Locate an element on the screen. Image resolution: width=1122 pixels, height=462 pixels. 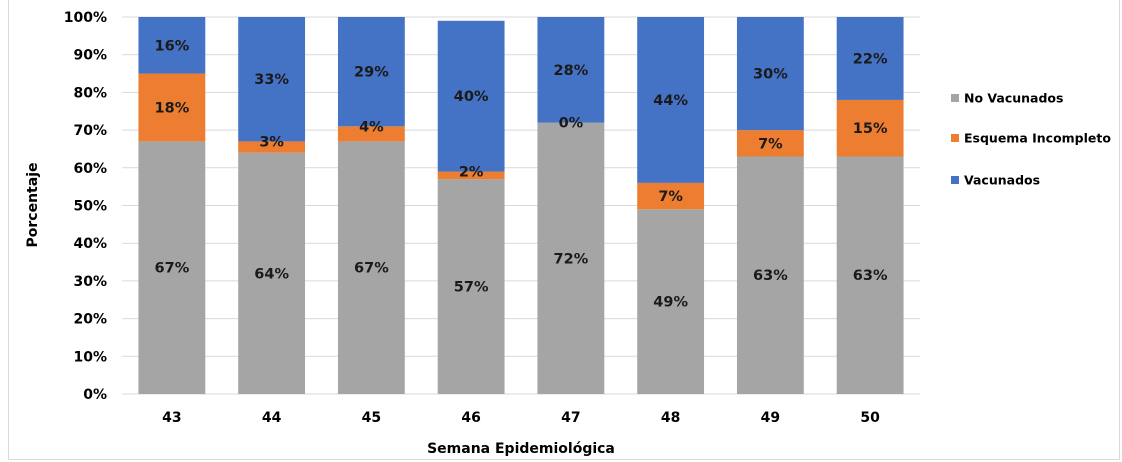
x-axis-title: Semana Epidemiológica is located at coordinates (521, 449).